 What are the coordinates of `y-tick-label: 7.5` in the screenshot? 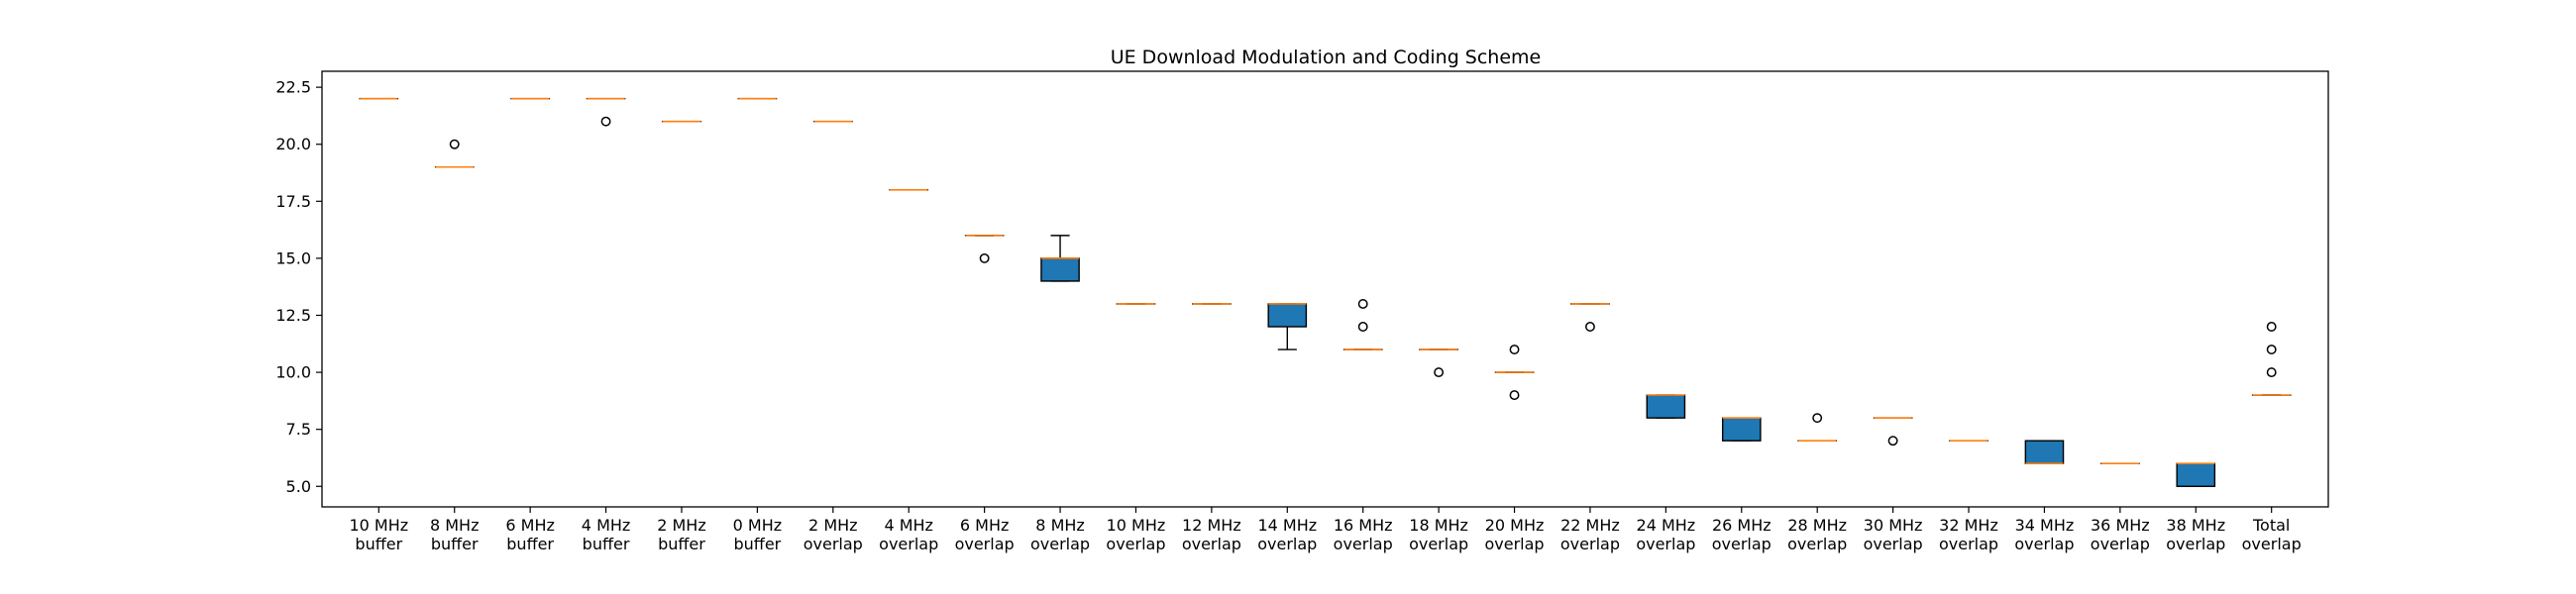 It's located at (298, 430).